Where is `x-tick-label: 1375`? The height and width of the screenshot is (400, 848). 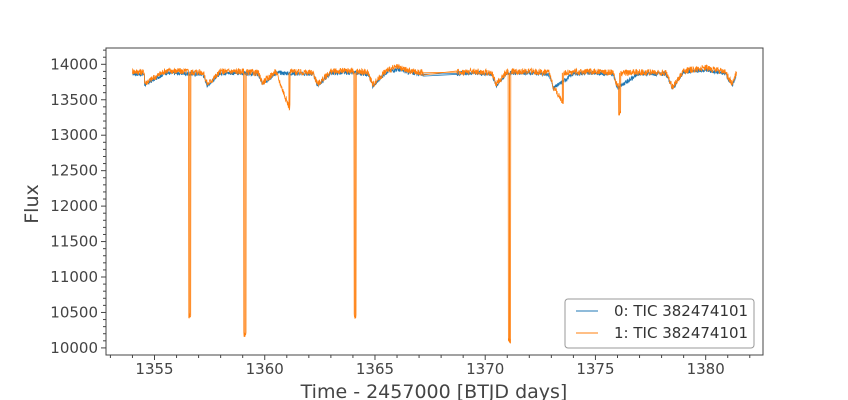 x-tick-label: 1375 is located at coordinates (595, 369).